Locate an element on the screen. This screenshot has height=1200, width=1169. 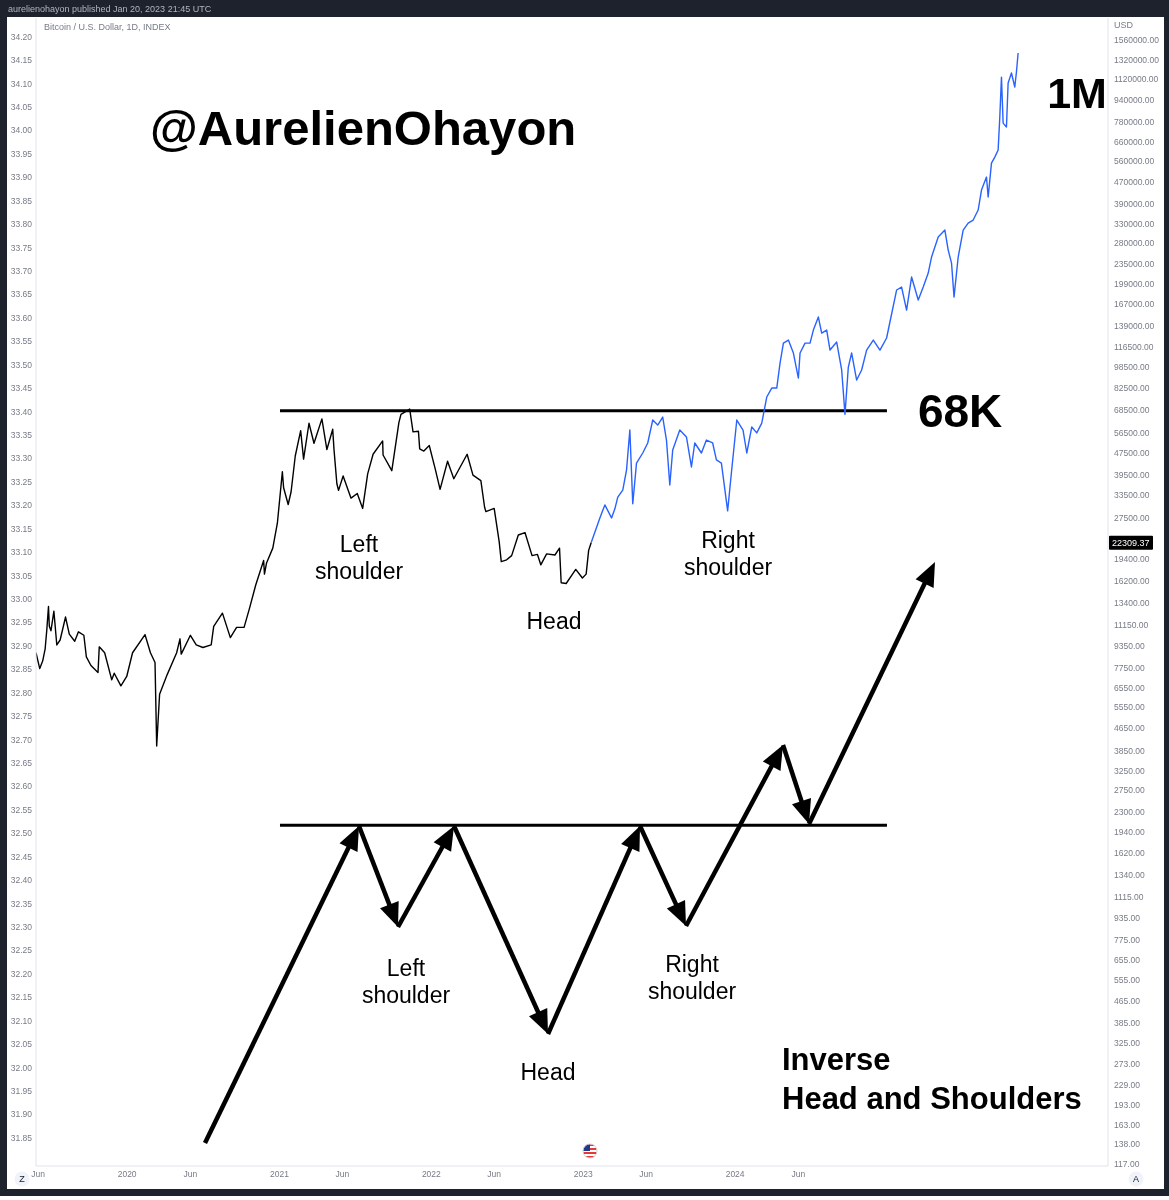
y2-tick-label: 31.85 is located at coordinates (21, 1137).